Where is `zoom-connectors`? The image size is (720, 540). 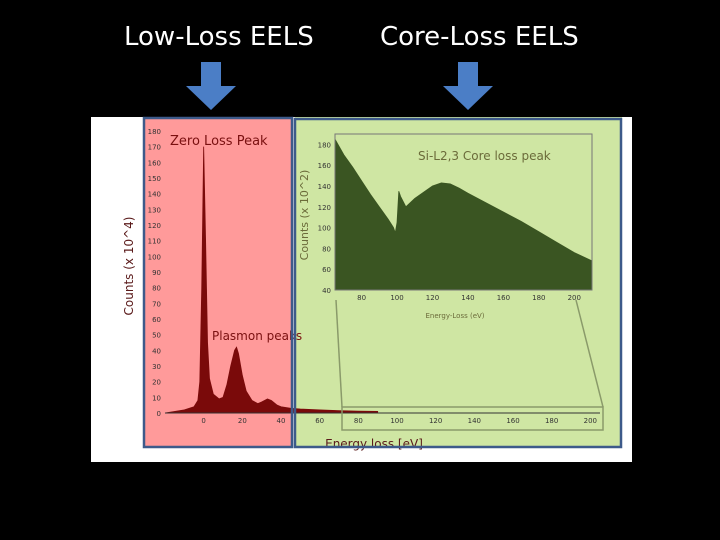 zoom-connectors is located at coordinates (469, 365).